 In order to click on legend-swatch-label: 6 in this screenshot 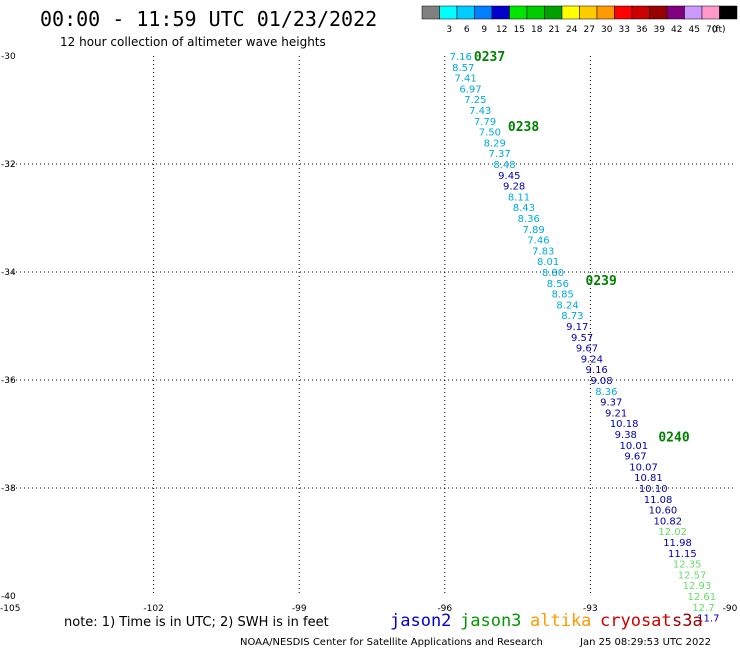, I will do `click(467, 30)`.